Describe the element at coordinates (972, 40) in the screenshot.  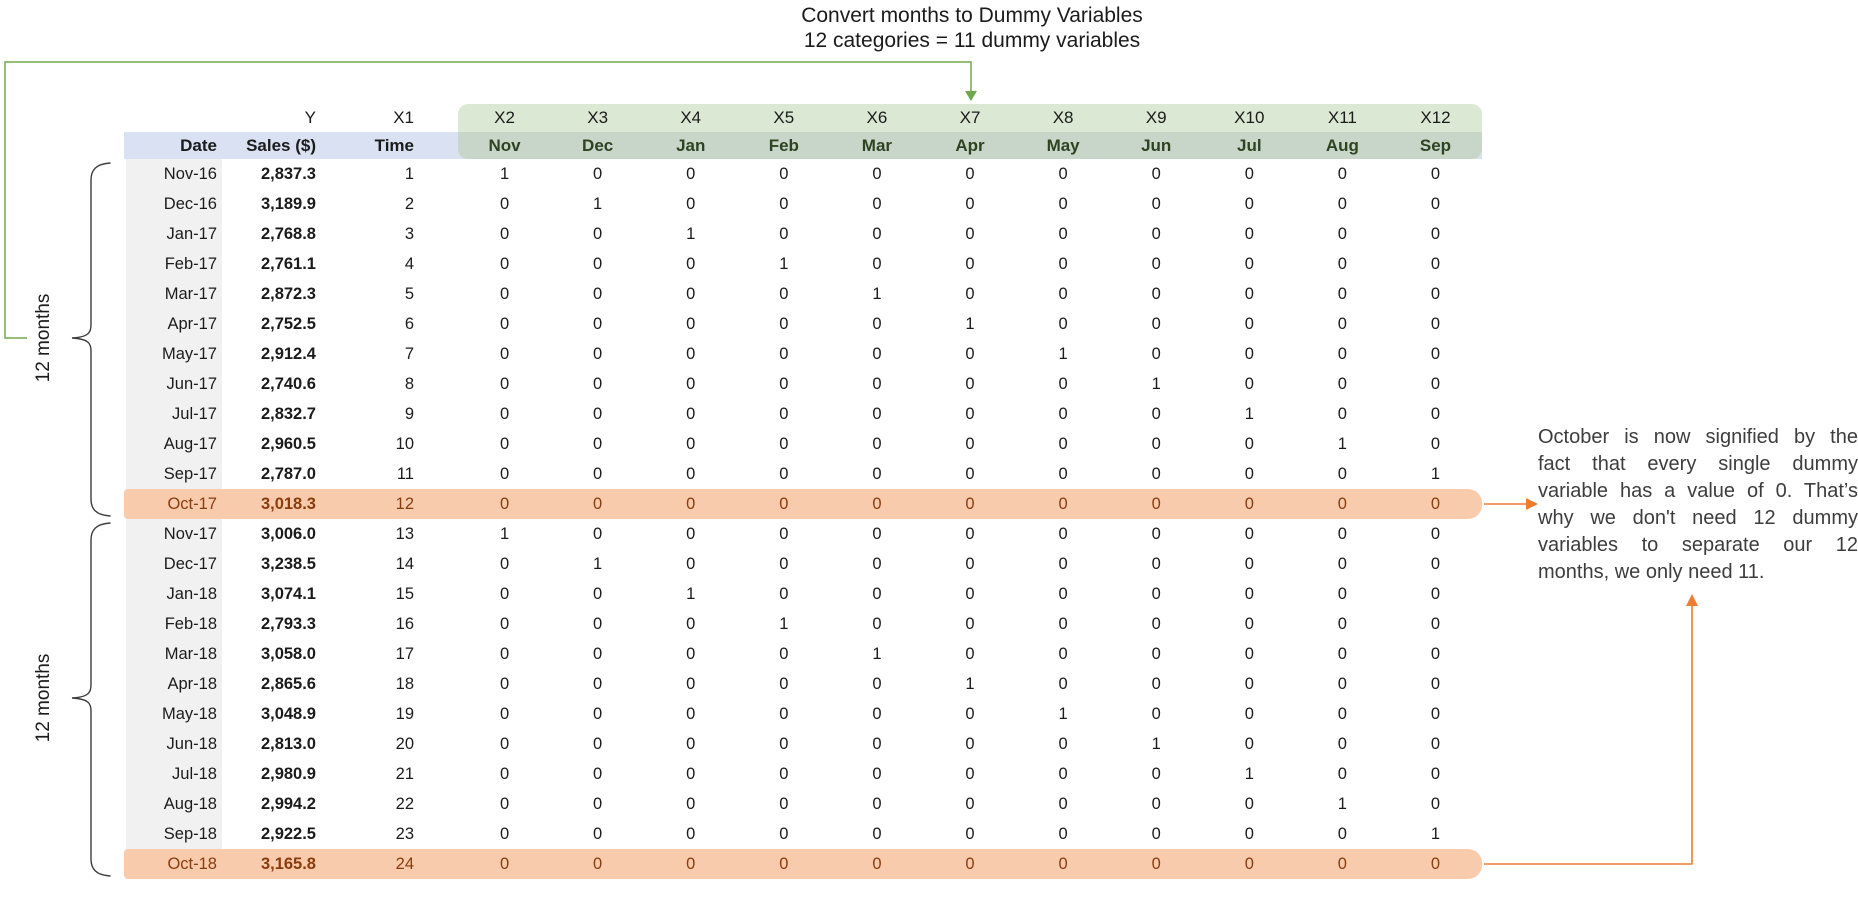
I see `title-line-2: 12 categories = 11 dummy variables` at that location.